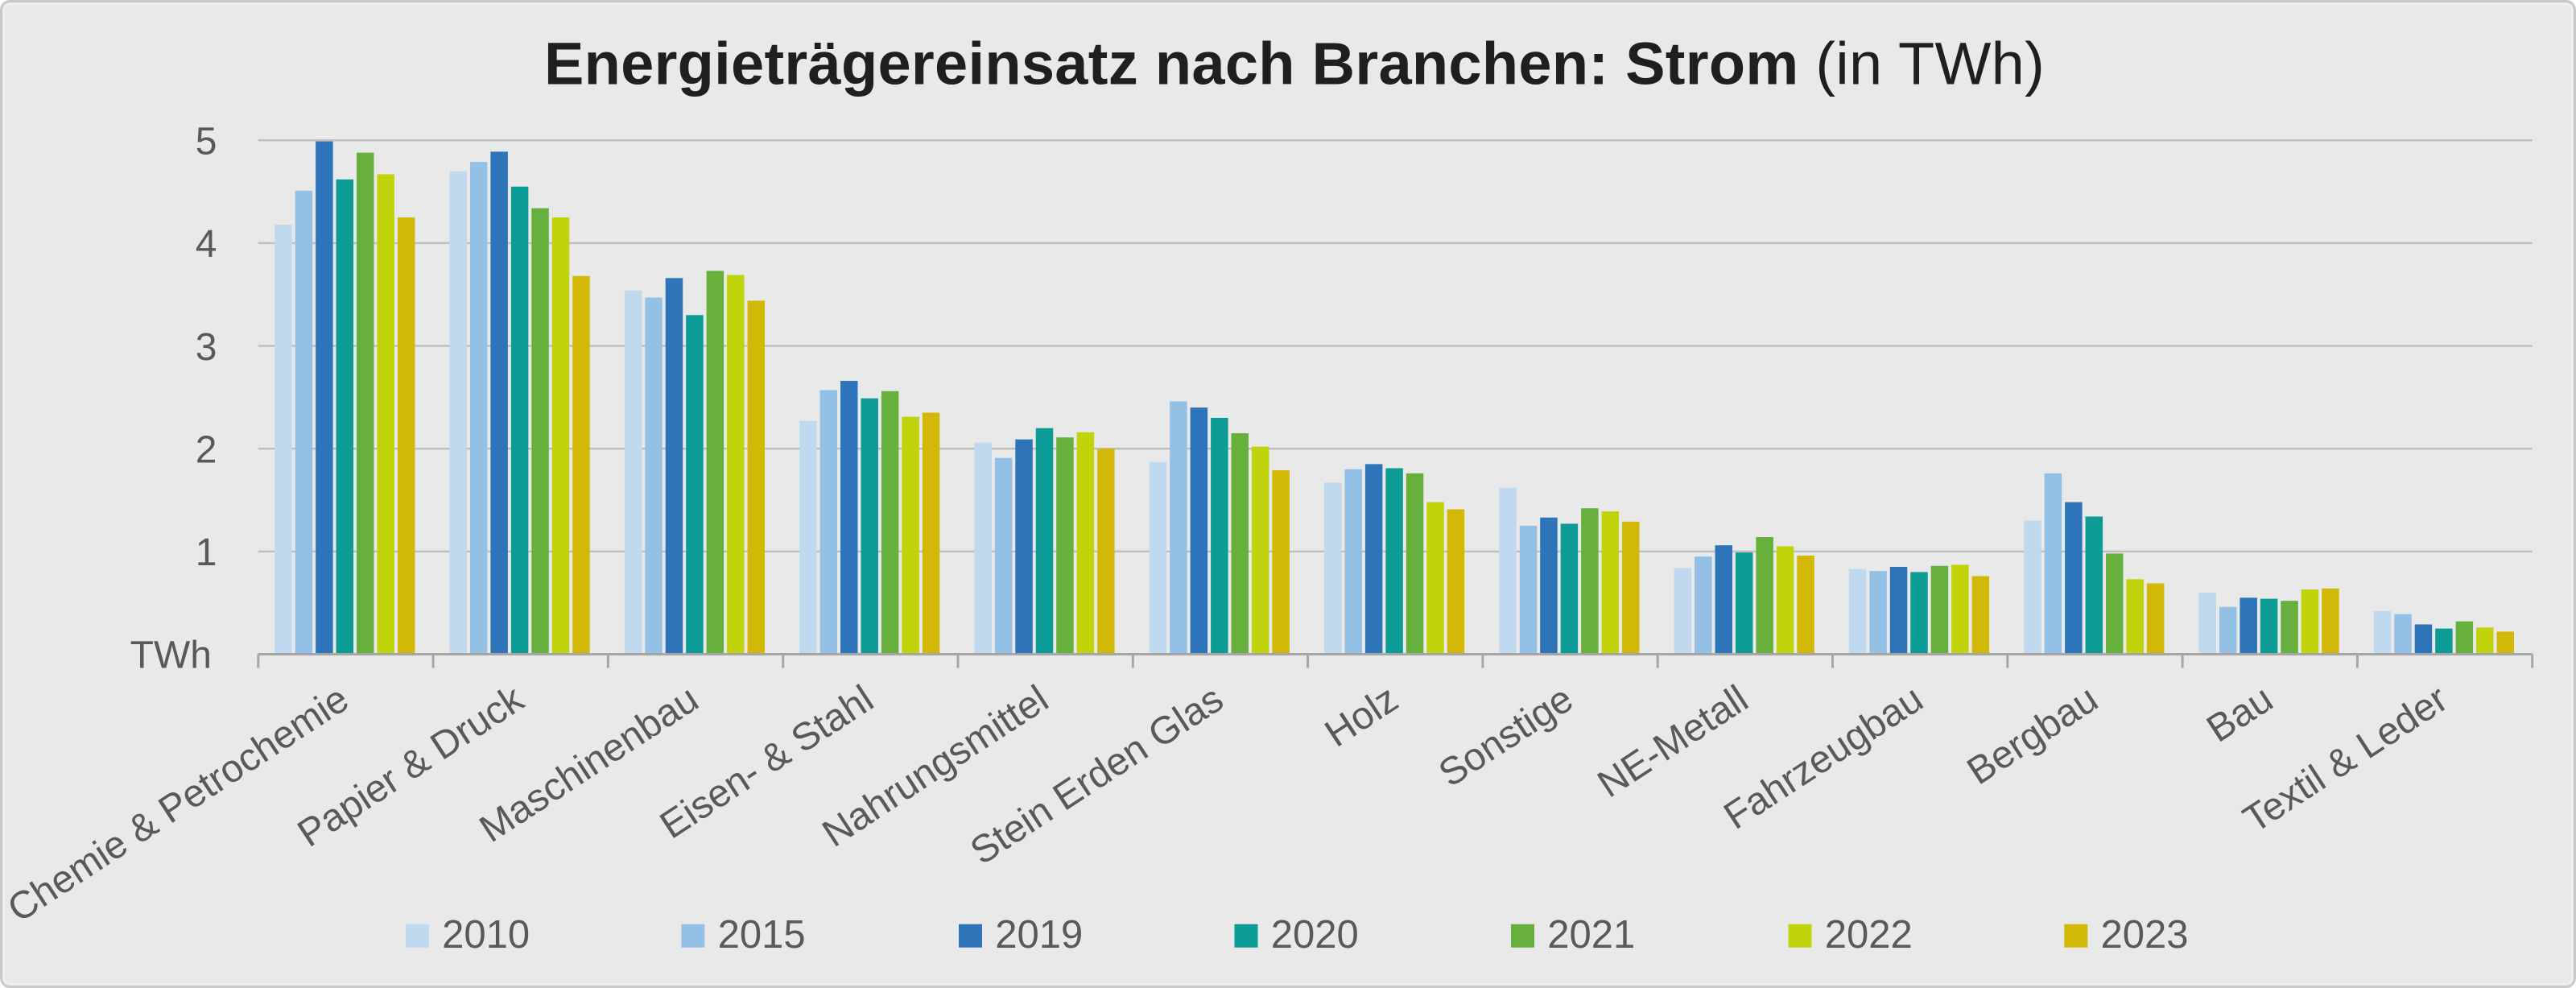 The height and width of the screenshot is (988, 2576). What do you see at coordinates (206, 552) in the screenshot?
I see `svg-text: 1` at bounding box center [206, 552].